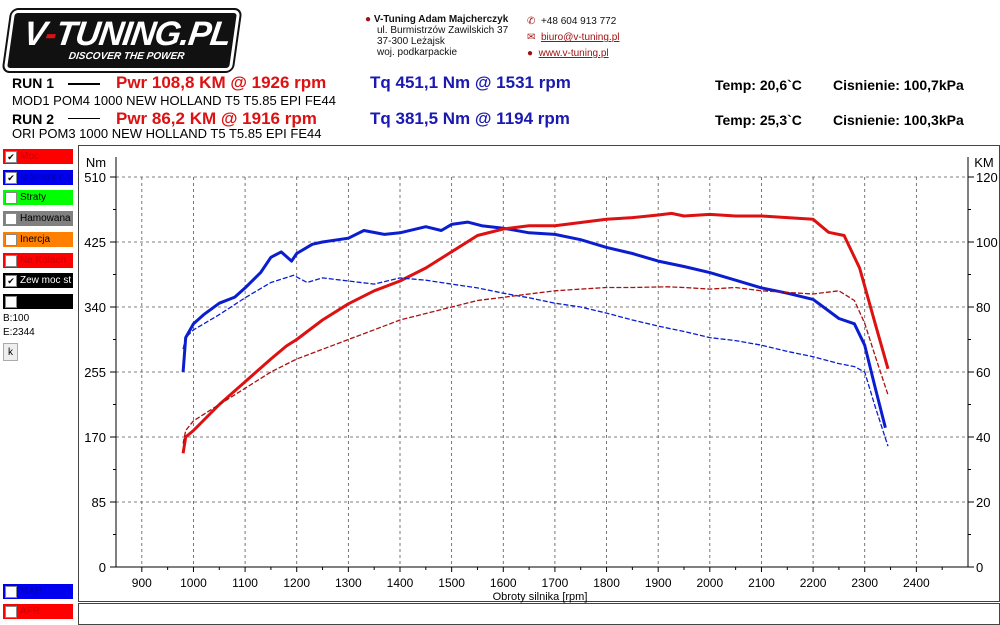 The height and width of the screenshot is (625, 1000). Describe the element at coordinates (216, 118) in the screenshot. I see `run2-power: Pwr 86,2 KM @ 1916 rpm` at that location.